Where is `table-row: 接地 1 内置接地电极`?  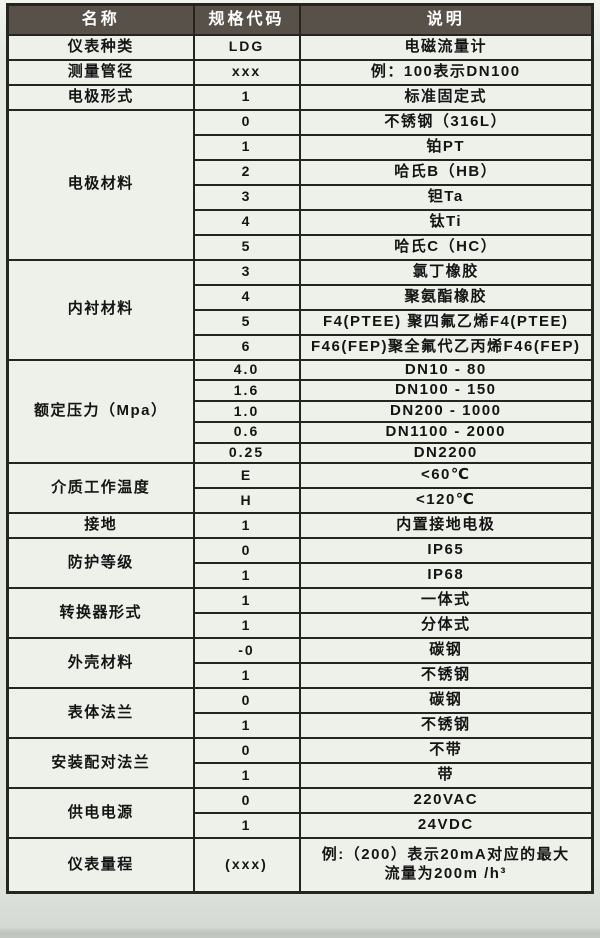 table-row: 接地 1 内置接地电极 is located at coordinates (300, 526).